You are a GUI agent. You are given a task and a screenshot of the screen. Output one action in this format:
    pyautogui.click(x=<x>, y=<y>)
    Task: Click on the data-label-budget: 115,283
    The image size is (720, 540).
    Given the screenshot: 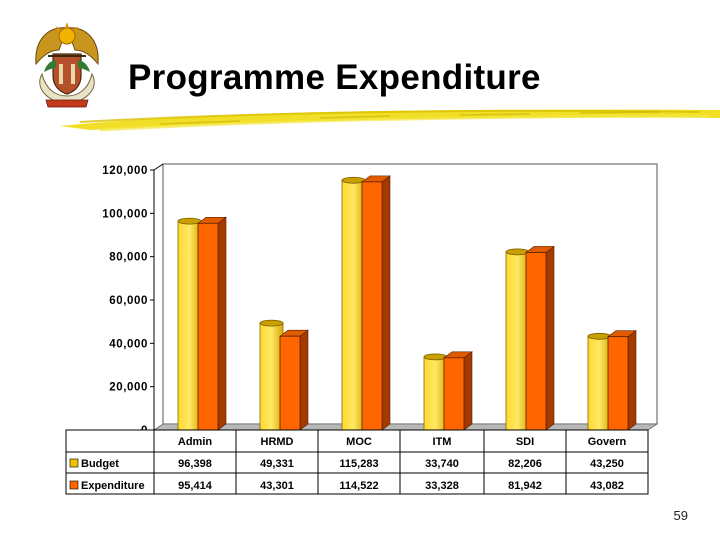 What is the action you would take?
    pyautogui.click(x=358, y=464)
    